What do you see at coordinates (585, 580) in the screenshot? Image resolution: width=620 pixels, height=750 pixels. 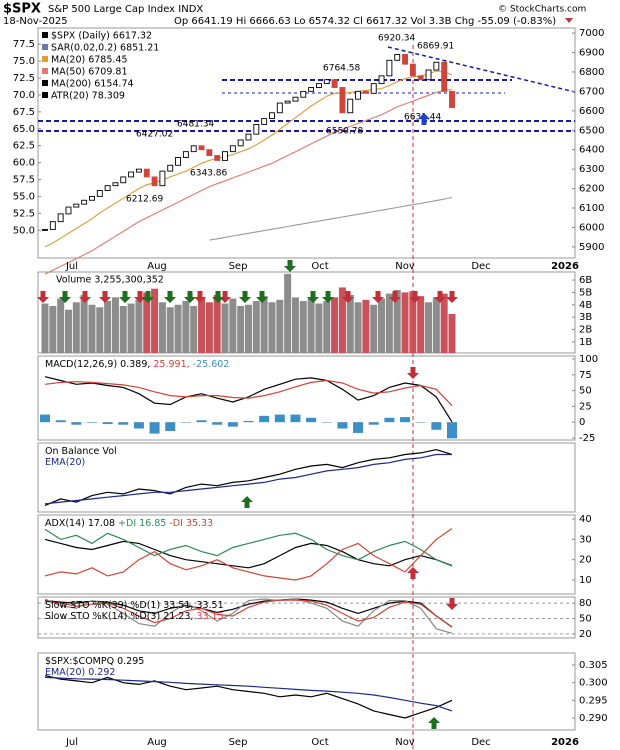 I see `y-tick-label: 10` at bounding box center [585, 580].